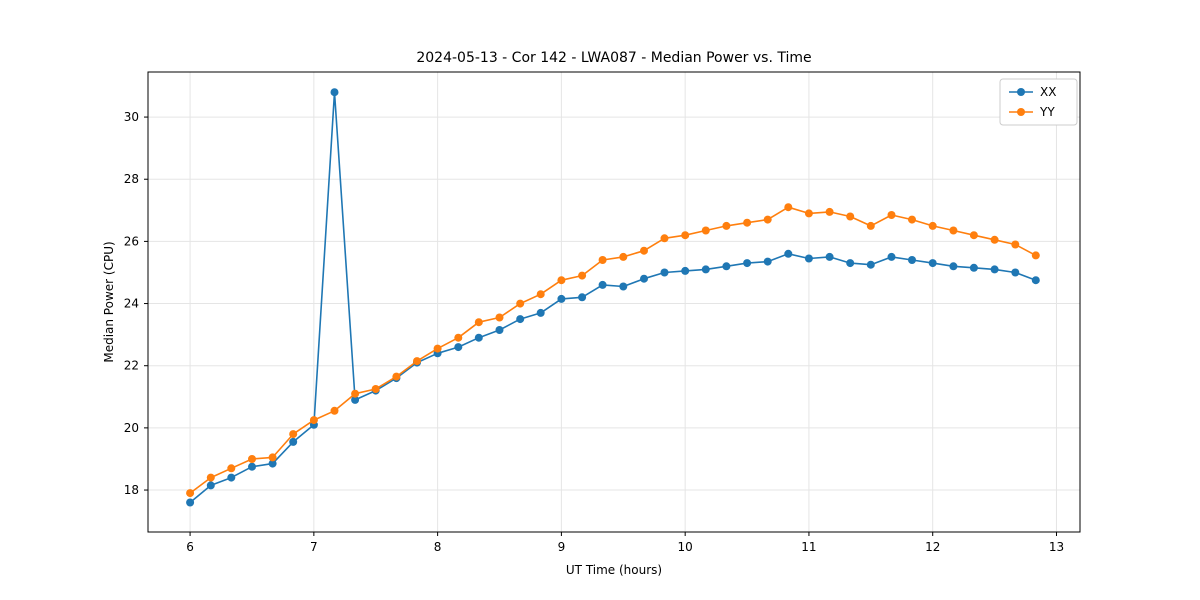 The height and width of the screenshot is (600, 1200). Describe the element at coordinates (314, 547) in the screenshot. I see `x-tick-label: 7` at that location.